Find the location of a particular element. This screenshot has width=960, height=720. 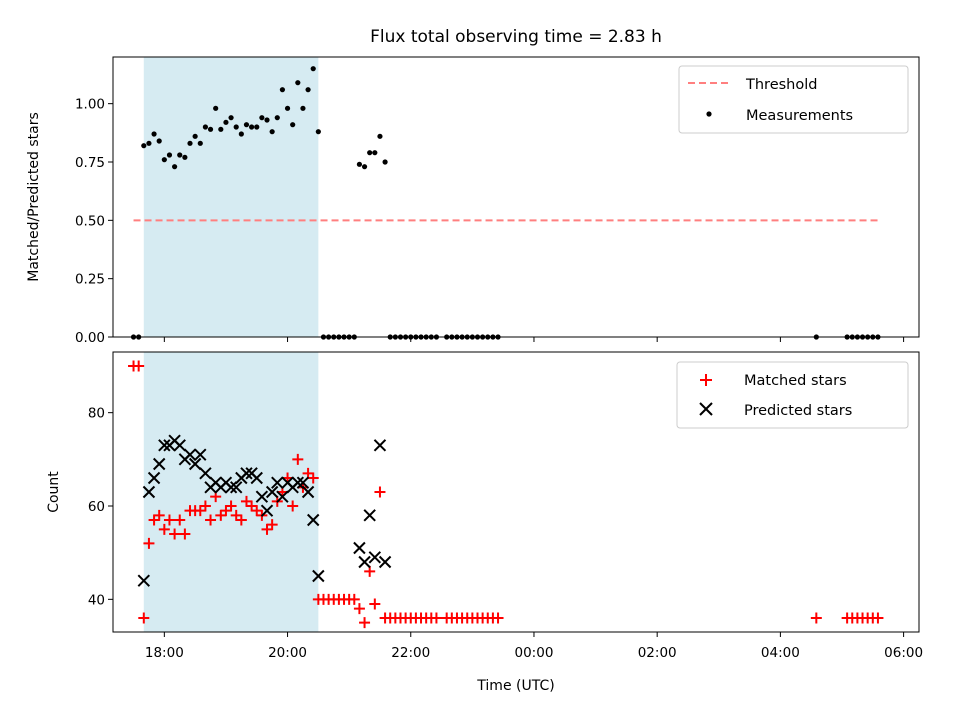

x-tick-label: 00:00 is located at coordinates (534, 653).